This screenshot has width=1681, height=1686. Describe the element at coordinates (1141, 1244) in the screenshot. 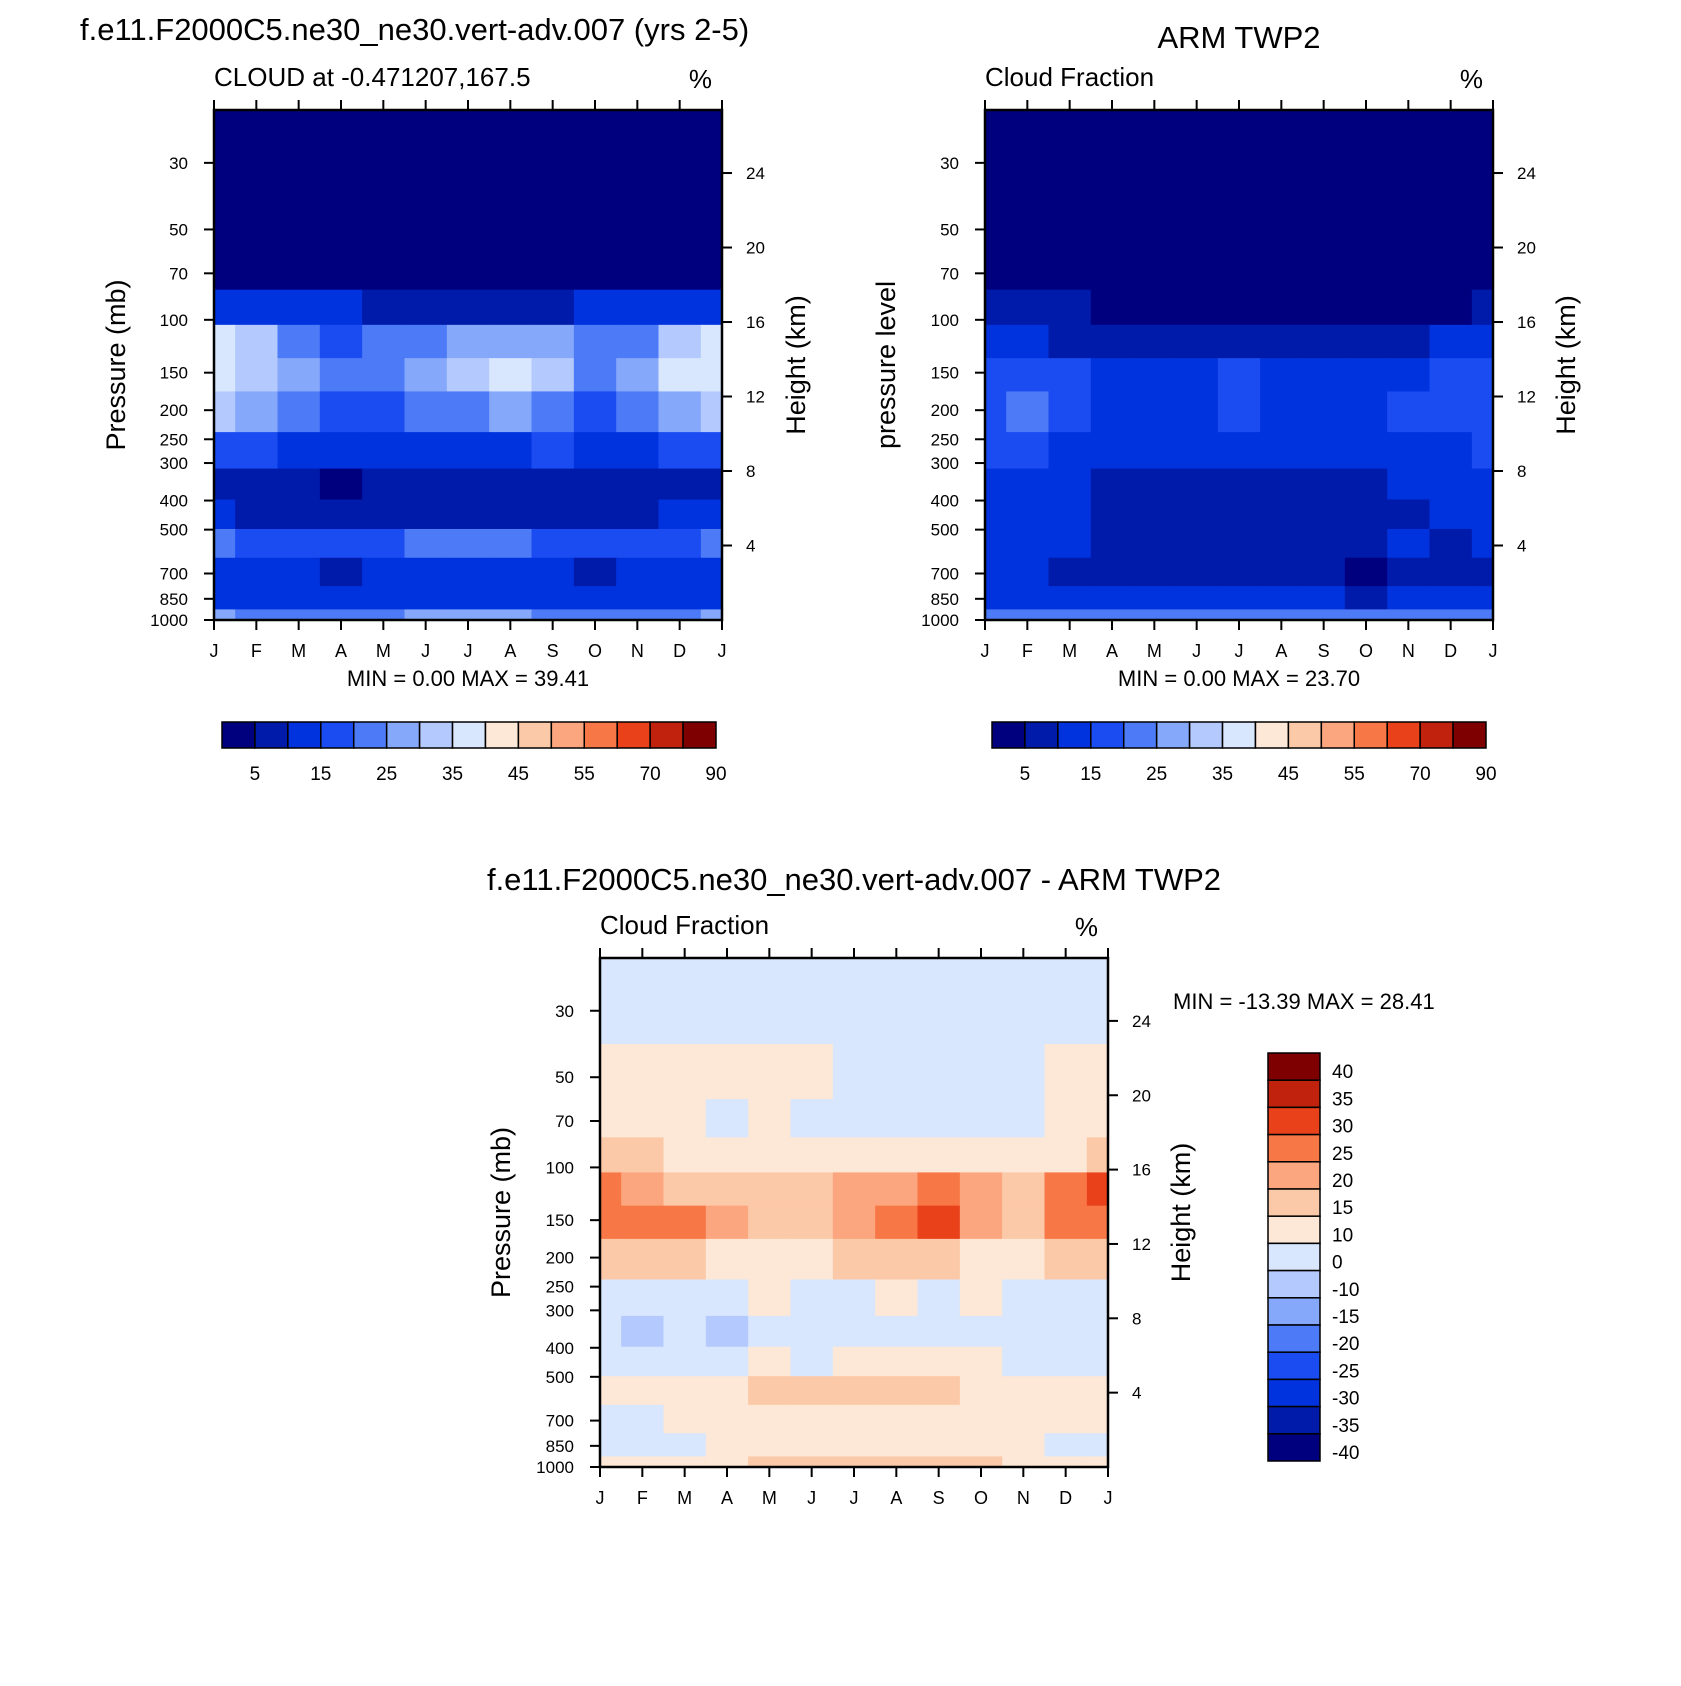

I see `height-tick-label: 12` at that location.